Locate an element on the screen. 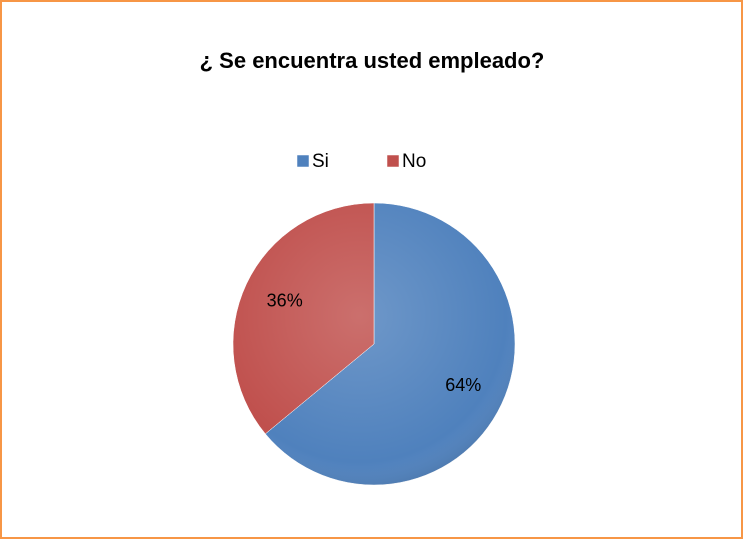 The height and width of the screenshot is (540, 744). legend-label: No is located at coordinates (414, 161).